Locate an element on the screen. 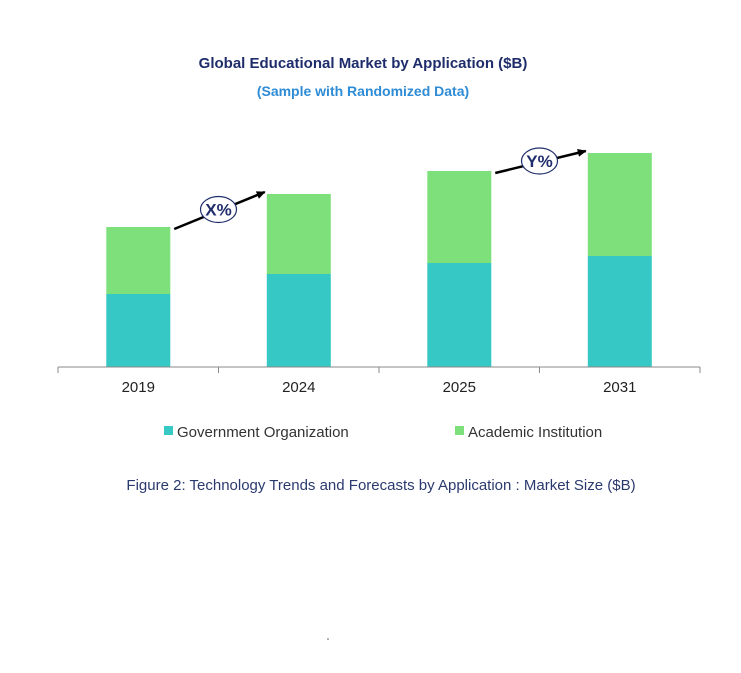 The height and width of the screenshot is (673, 741). bar-government-organization-2031 is located at coordinates (619, 311).